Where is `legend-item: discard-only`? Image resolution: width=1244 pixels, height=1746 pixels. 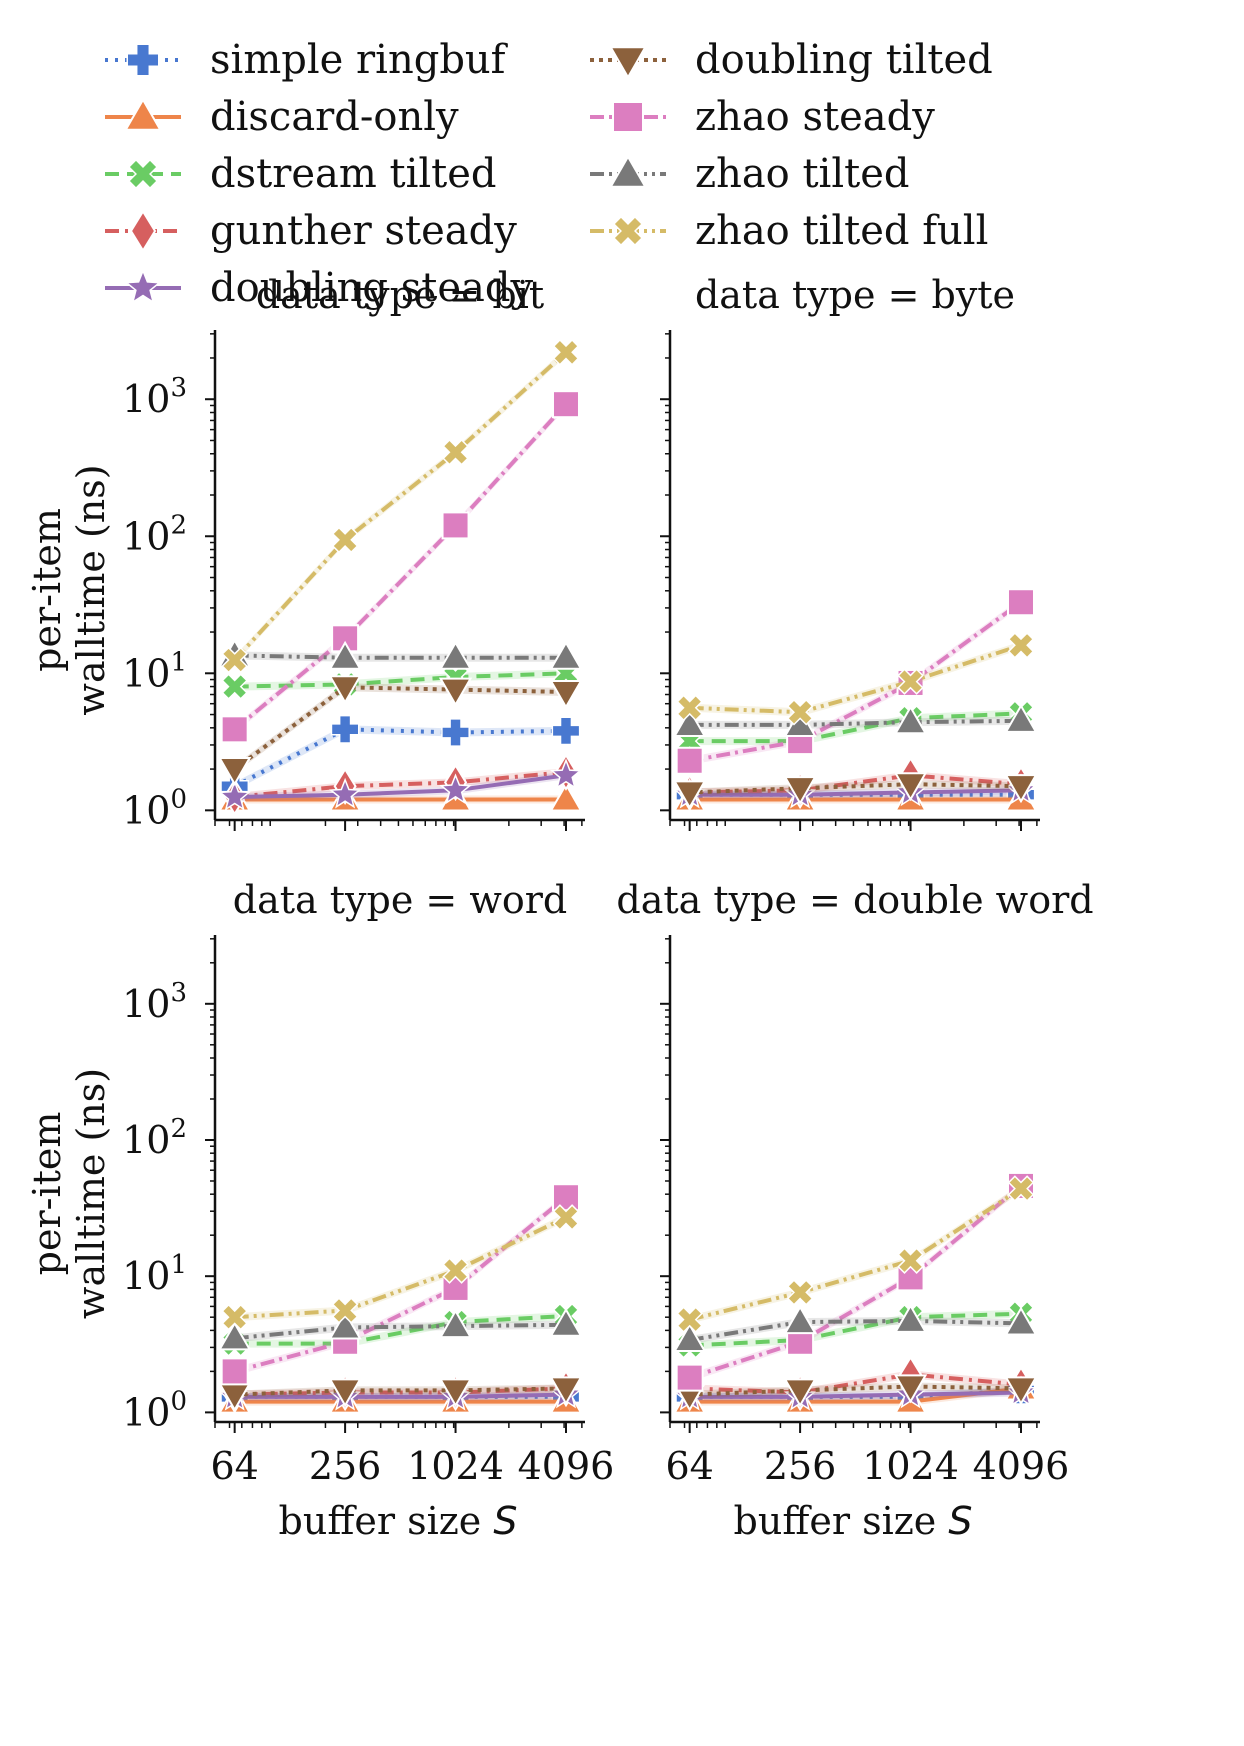
legend-item: discard-only is located at coordinates (282, 117).